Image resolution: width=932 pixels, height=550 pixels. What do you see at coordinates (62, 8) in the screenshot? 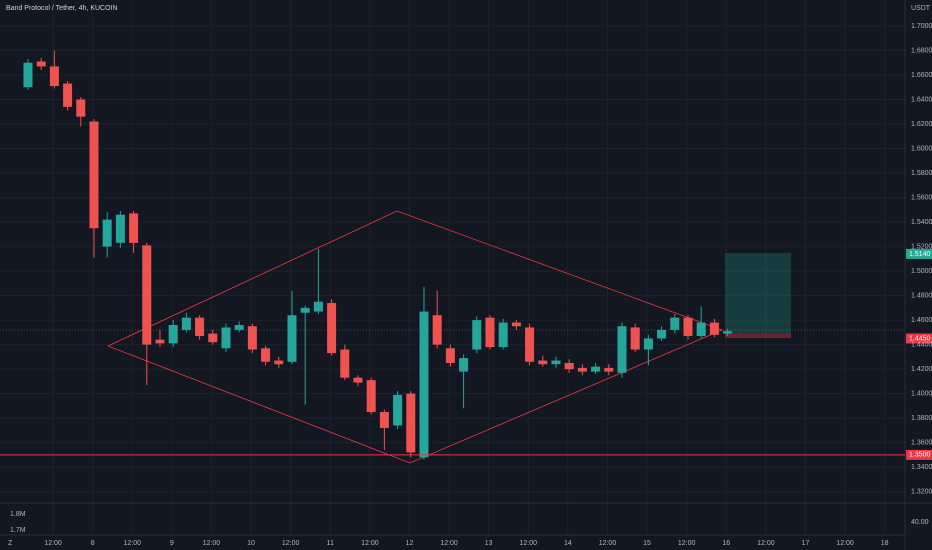
I see `chart-title: Band Protocol / Tether, 4h, KUCOIN` at bounding box center [62, 8].